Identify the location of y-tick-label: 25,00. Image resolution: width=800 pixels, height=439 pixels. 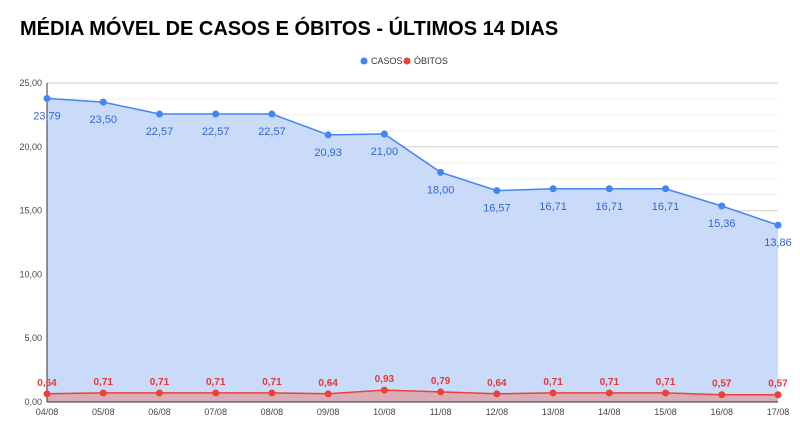
(30, 83).